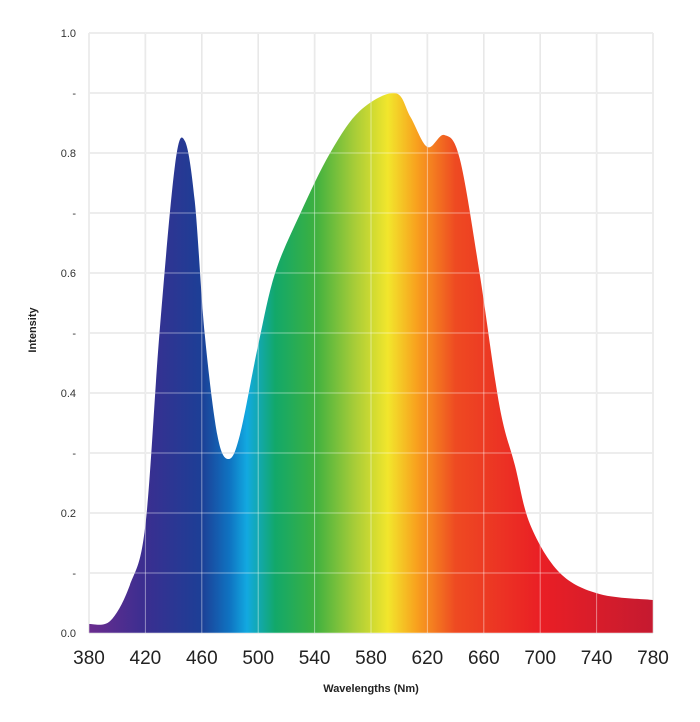  I want to click on y-axis-label: Intensity, so click(33, 330).